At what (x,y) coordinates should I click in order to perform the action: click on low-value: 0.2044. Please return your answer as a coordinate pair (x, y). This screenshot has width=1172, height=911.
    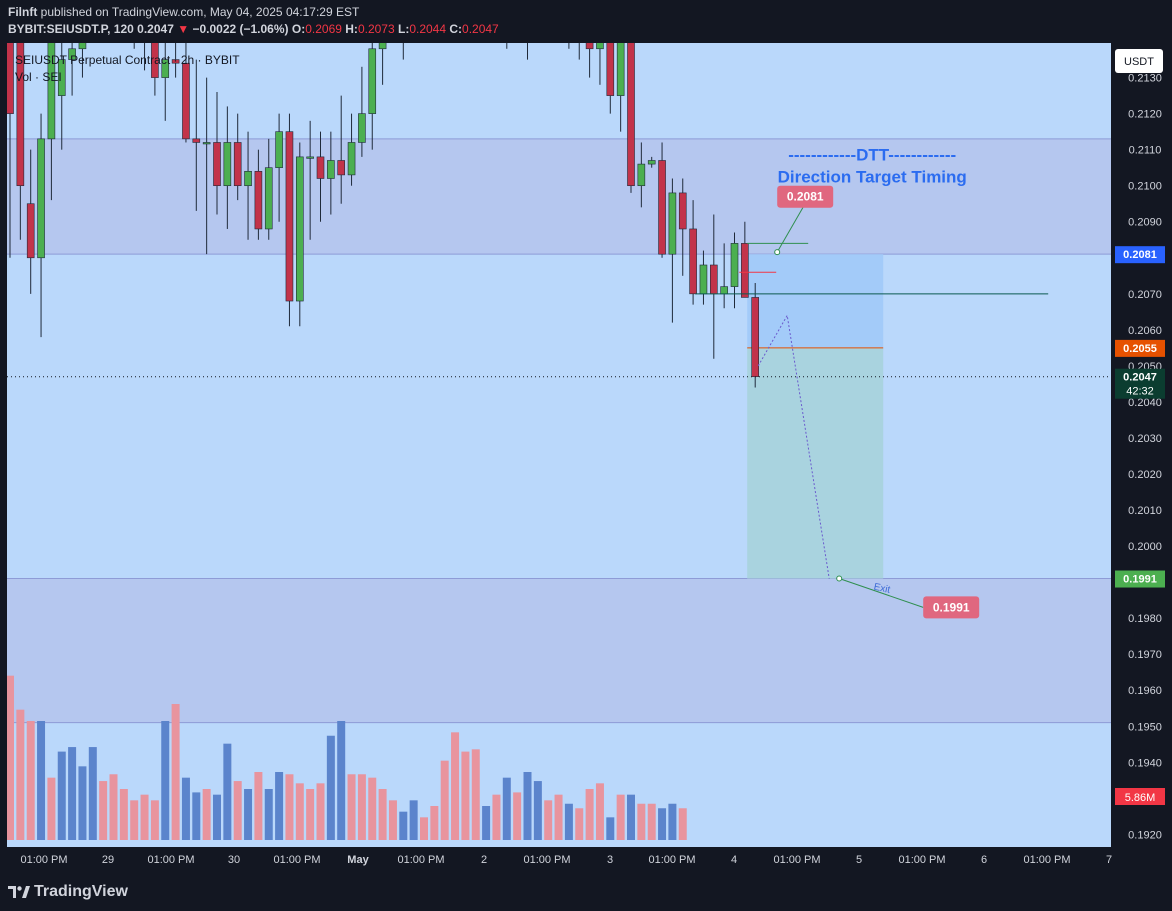
    Looking at the image, I should click on (428, 29).